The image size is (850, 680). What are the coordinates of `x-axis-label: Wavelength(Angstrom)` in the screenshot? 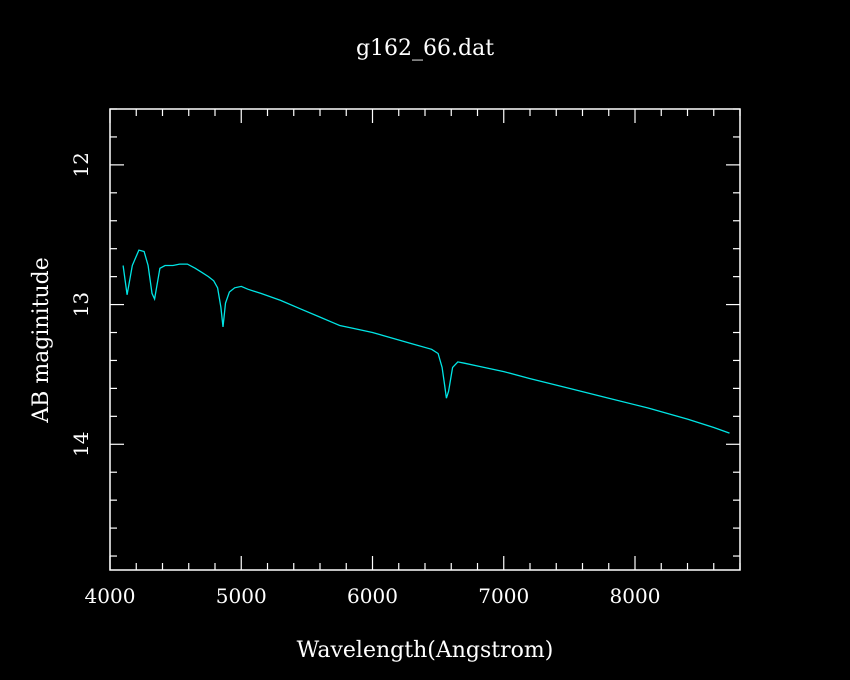 It's located at (425, 650).